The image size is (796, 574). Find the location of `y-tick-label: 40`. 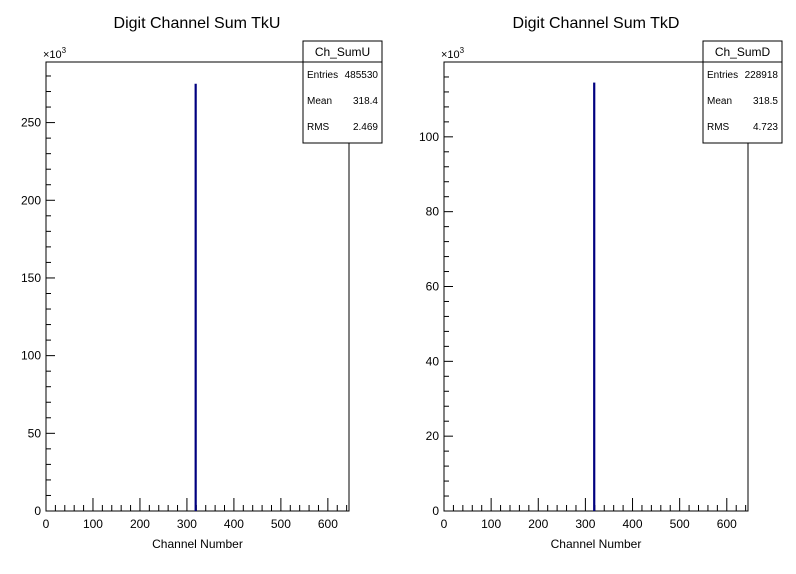

y-tick-label: 40 is located at coordinates (433, 361).